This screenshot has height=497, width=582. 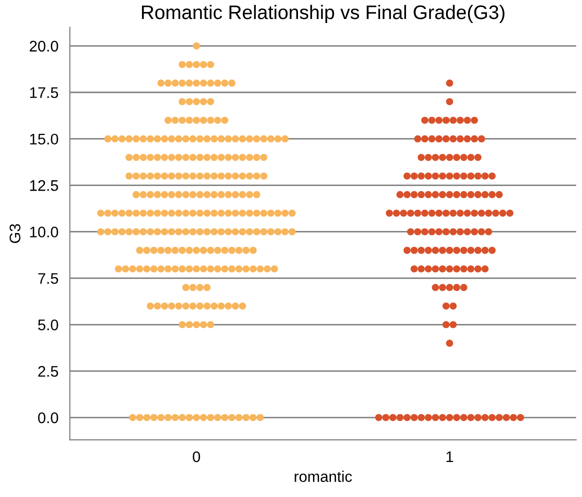 I want to click on x-axis-title: romantic, so click(x=323, y=476).